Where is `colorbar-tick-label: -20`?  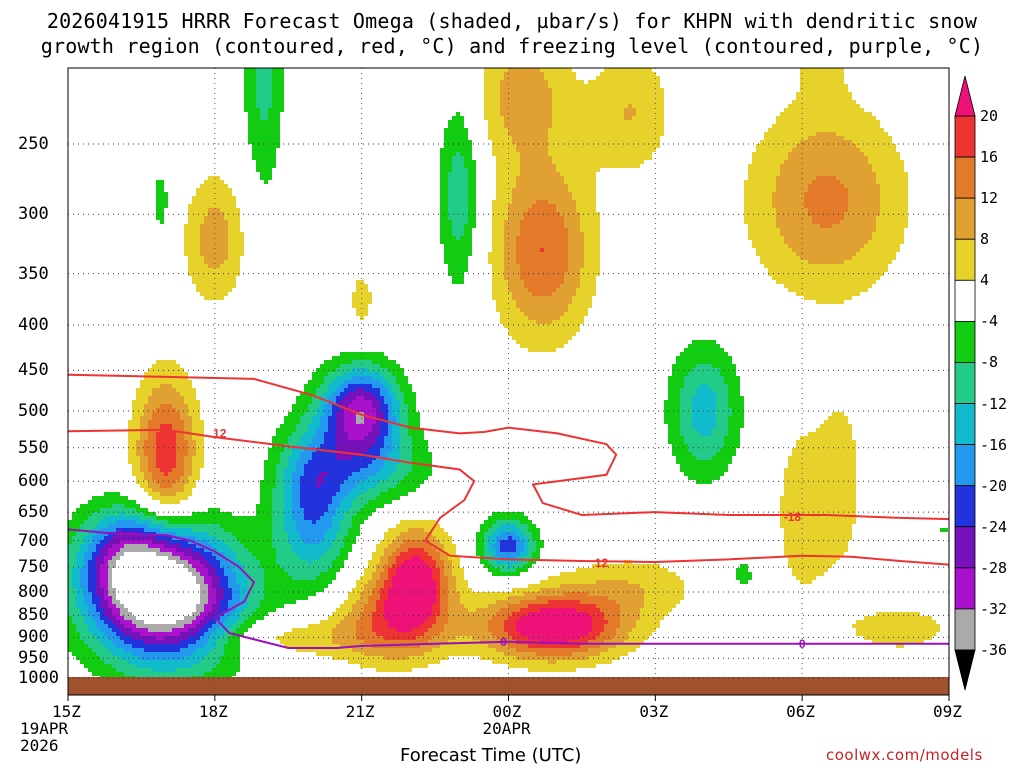 colorbar-tick-label: -20 is located at coordinates (994, 485).